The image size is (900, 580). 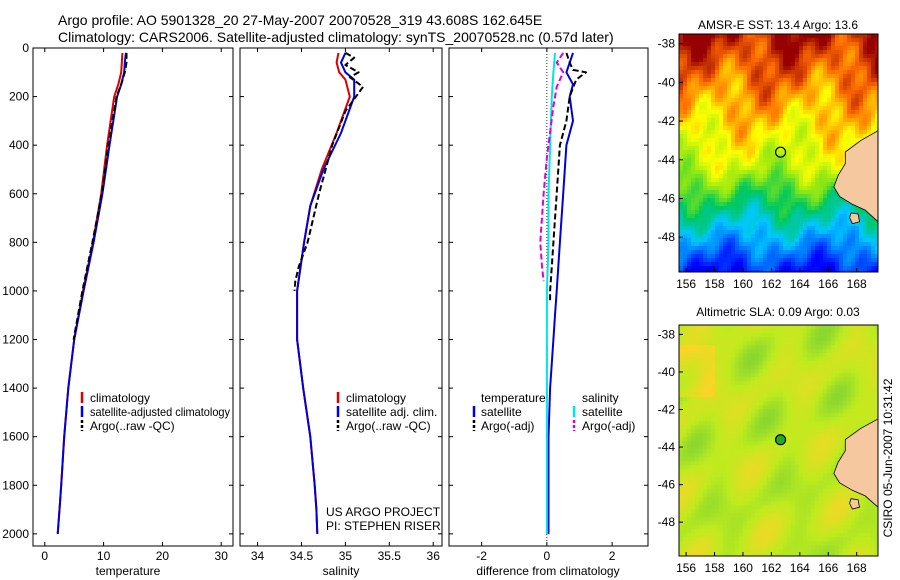 I want to click on series-line-argo, so click(x=328, y=171).